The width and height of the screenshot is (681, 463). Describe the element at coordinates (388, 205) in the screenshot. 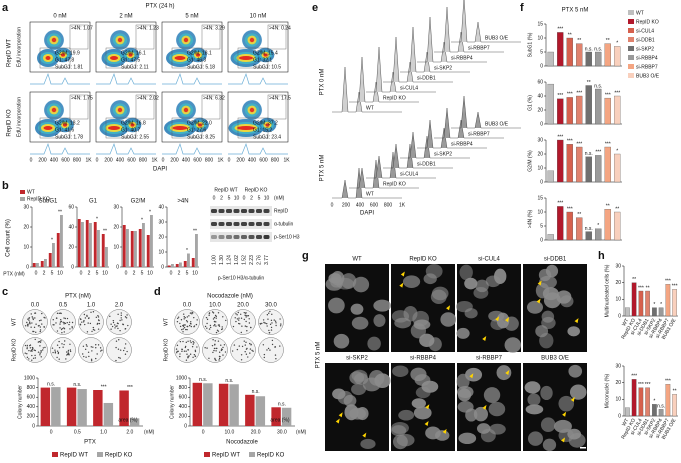

I see `x-tick-label: 800` at that location.